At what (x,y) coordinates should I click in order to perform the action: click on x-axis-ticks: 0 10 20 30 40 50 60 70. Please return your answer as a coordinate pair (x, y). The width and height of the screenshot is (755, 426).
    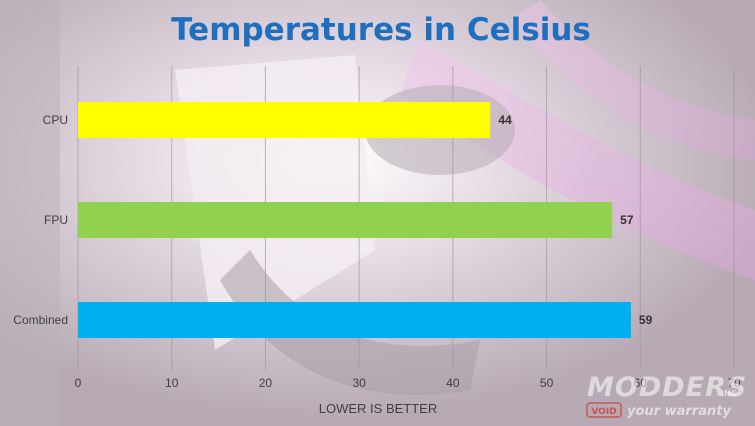
    Looking at the image, I should click on (408, 383).